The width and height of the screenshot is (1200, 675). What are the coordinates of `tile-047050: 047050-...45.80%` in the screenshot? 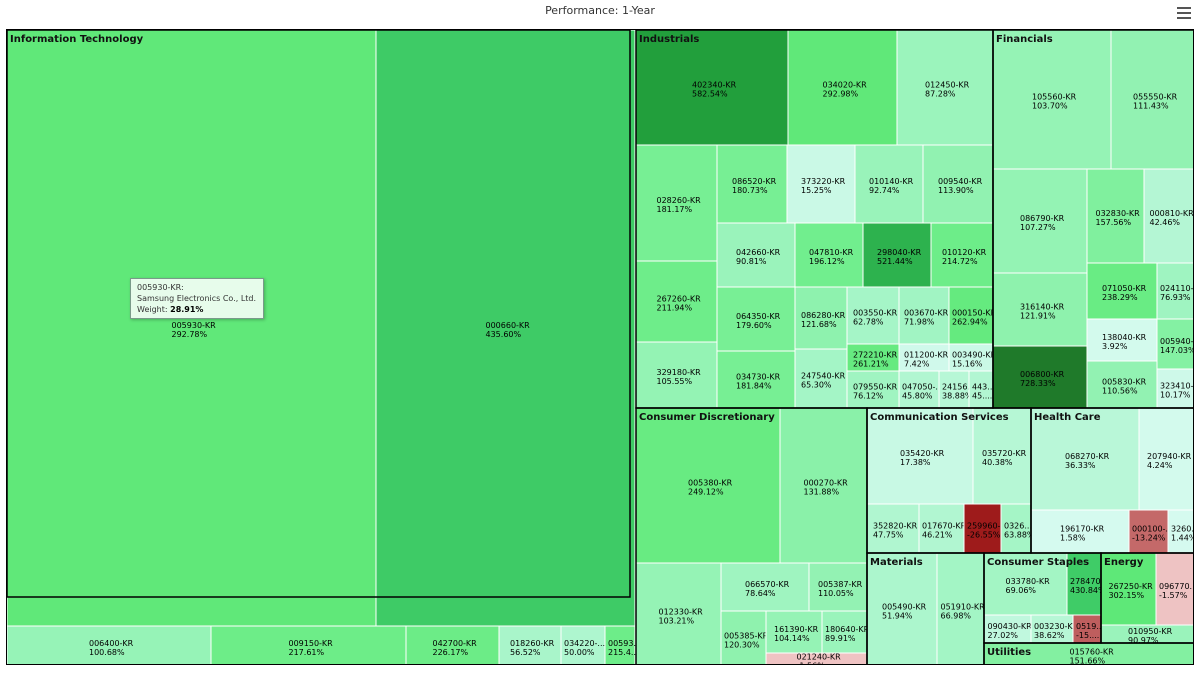 It's located at (920, 389).